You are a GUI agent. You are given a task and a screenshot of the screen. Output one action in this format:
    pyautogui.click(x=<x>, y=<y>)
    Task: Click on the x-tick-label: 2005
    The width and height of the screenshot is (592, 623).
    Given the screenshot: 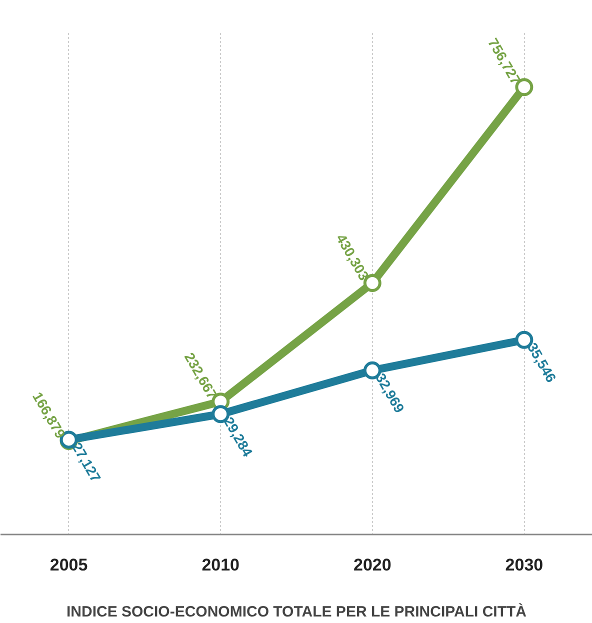 What is the action you would take?
    pyautogui.click(x=69, y=565)
    